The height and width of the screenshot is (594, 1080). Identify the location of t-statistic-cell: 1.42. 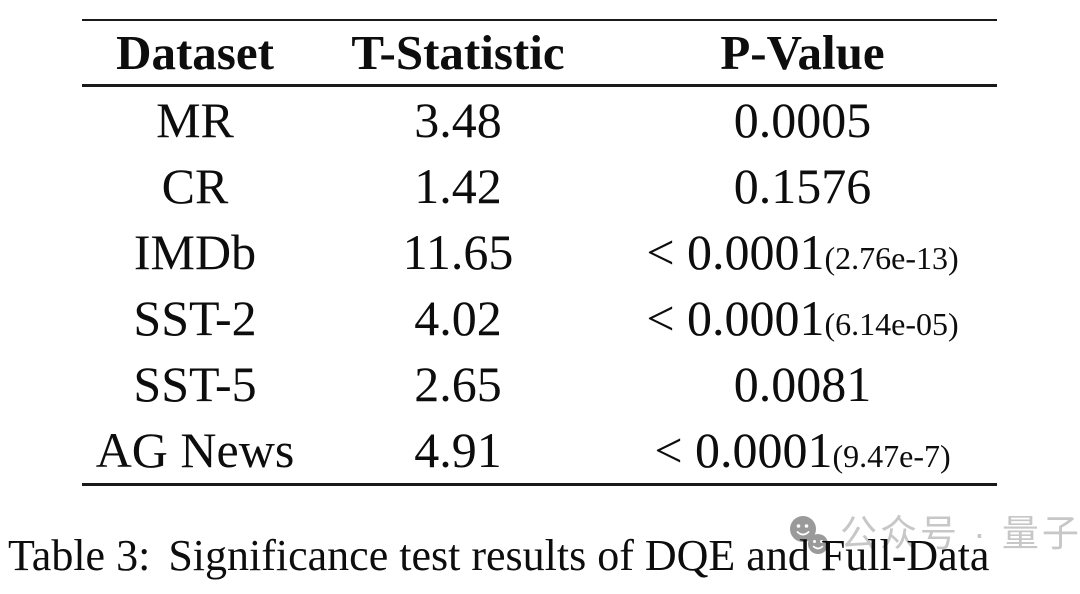
(458, 186).